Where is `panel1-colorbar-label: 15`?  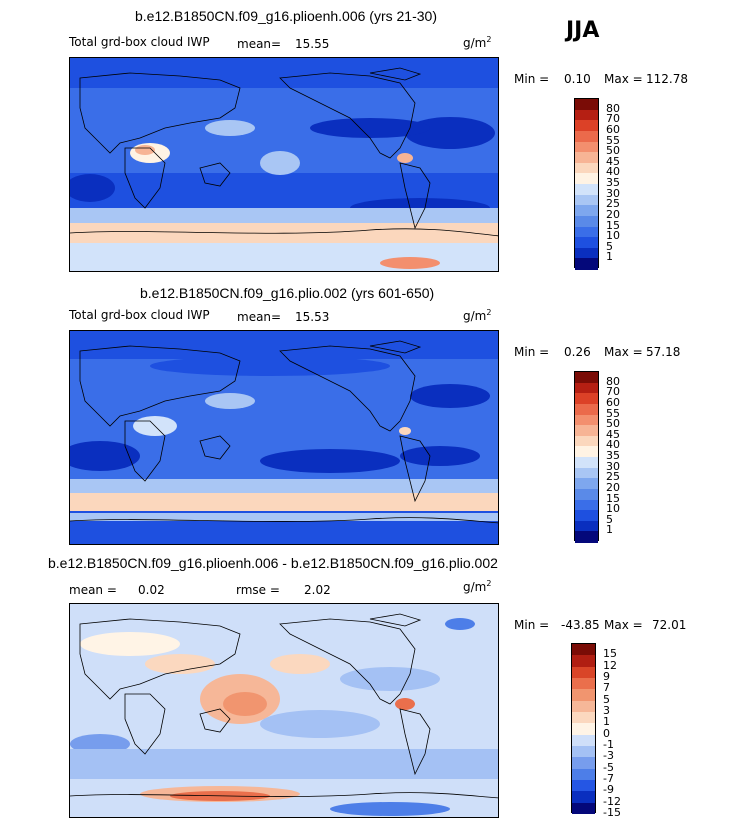 panel1-colorbar-label: 15 is located at coordinates (613, 225).